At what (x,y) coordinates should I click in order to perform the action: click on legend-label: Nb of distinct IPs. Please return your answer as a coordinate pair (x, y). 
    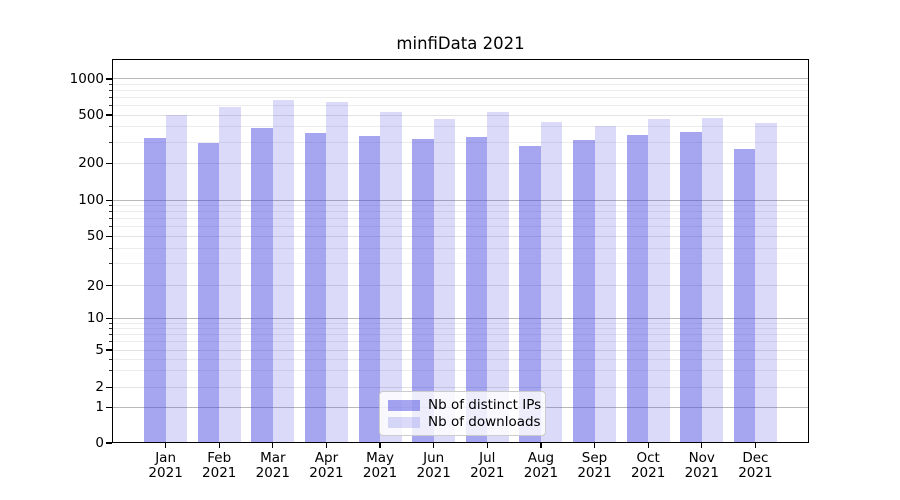
    Looking at the image, I should click on (485, 405).